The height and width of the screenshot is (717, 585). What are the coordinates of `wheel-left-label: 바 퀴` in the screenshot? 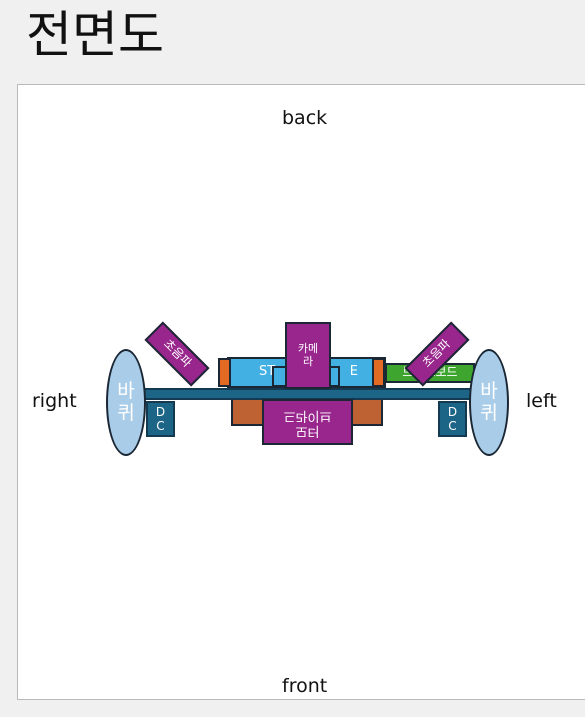 It's located at (489, 401).